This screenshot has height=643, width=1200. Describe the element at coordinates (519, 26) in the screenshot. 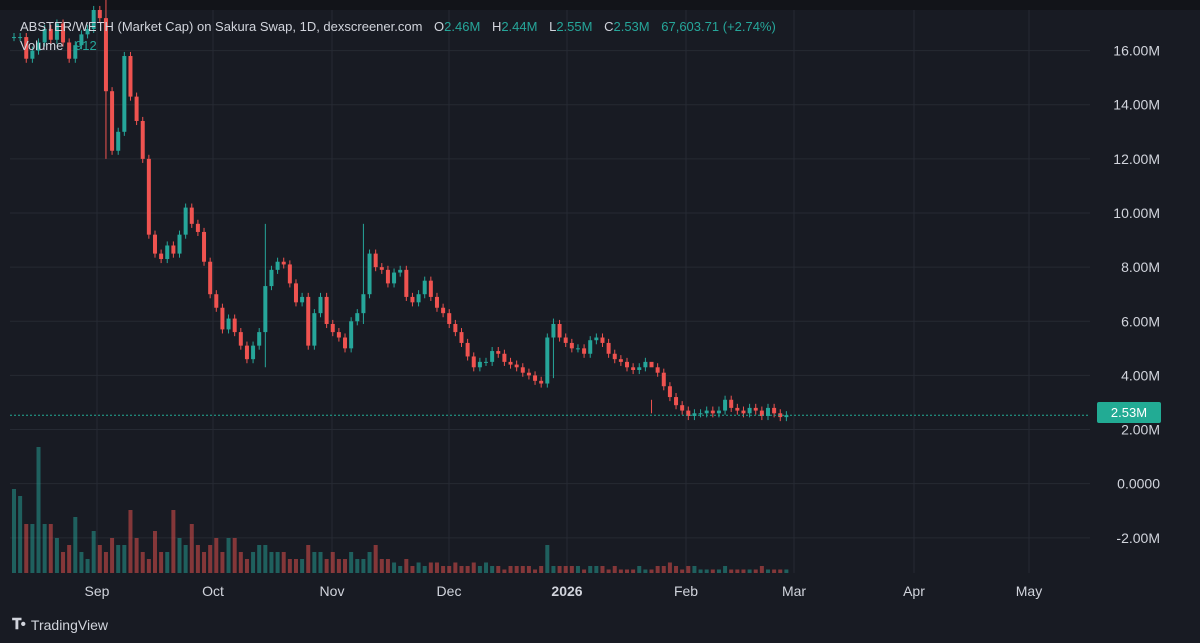

I see `high-value: 2.44M` at that location.